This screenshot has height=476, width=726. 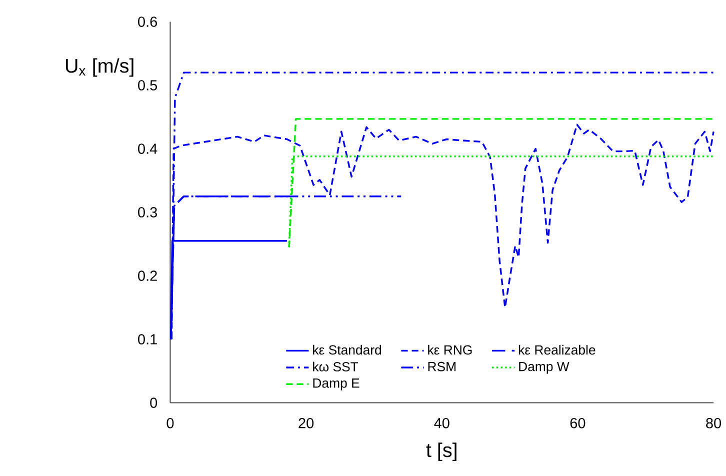 What do you see at coordinates (336, 384) in the screenshot?
I see `legend-label: Damp E` at bounding box center [336, 384].